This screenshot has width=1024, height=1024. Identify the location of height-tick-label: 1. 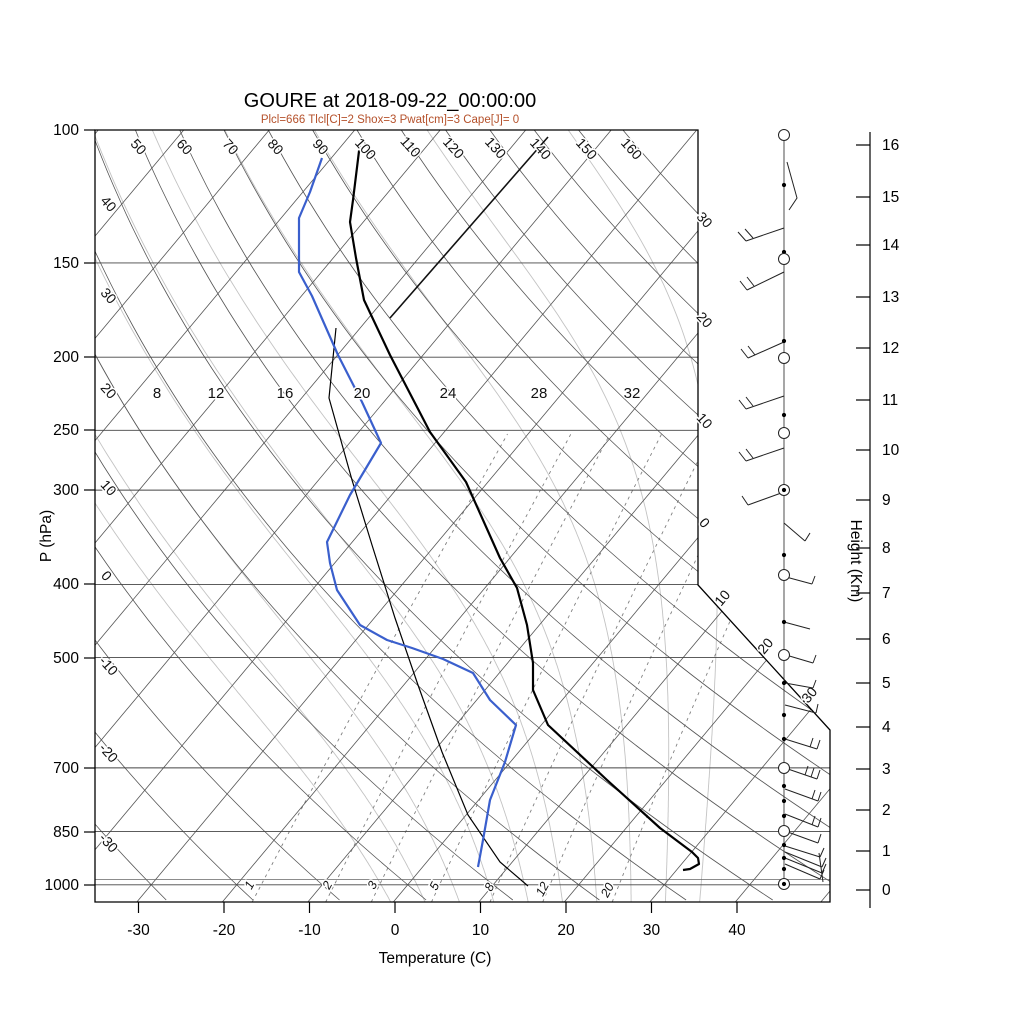
(886, 851).